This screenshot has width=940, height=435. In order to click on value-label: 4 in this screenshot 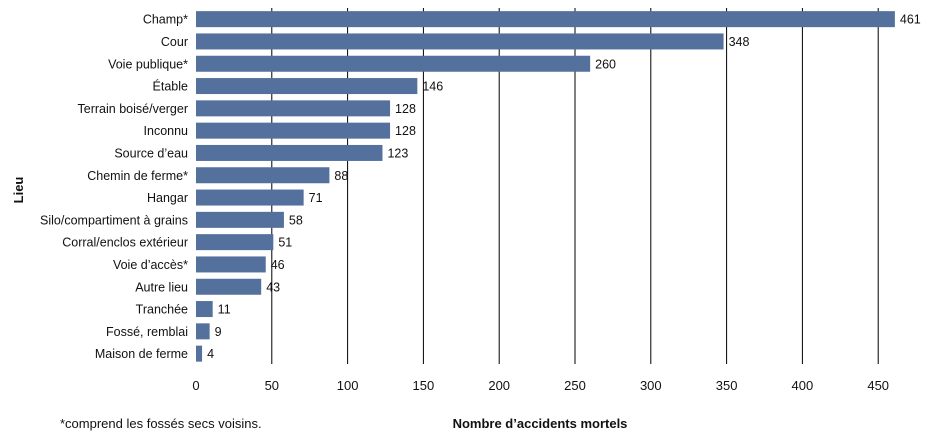, I will do `click(210, 354)`.